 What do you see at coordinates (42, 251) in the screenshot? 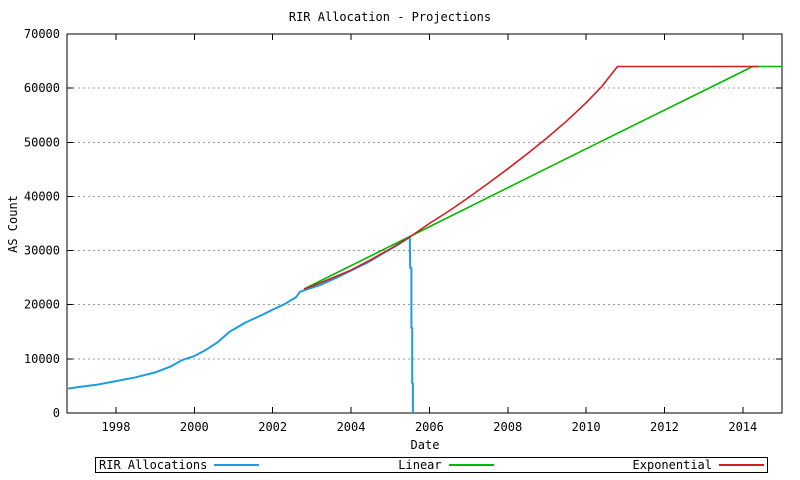
I see `y-tick-label: 30000` at bounding box center [42, 251].